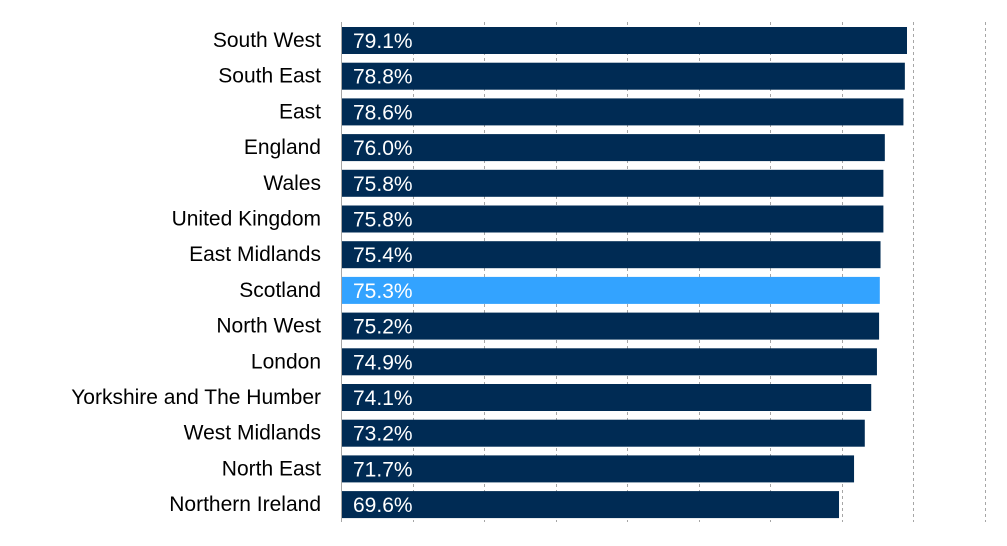  I want to click on category-label: Northern Ireland, so click(245, 504).